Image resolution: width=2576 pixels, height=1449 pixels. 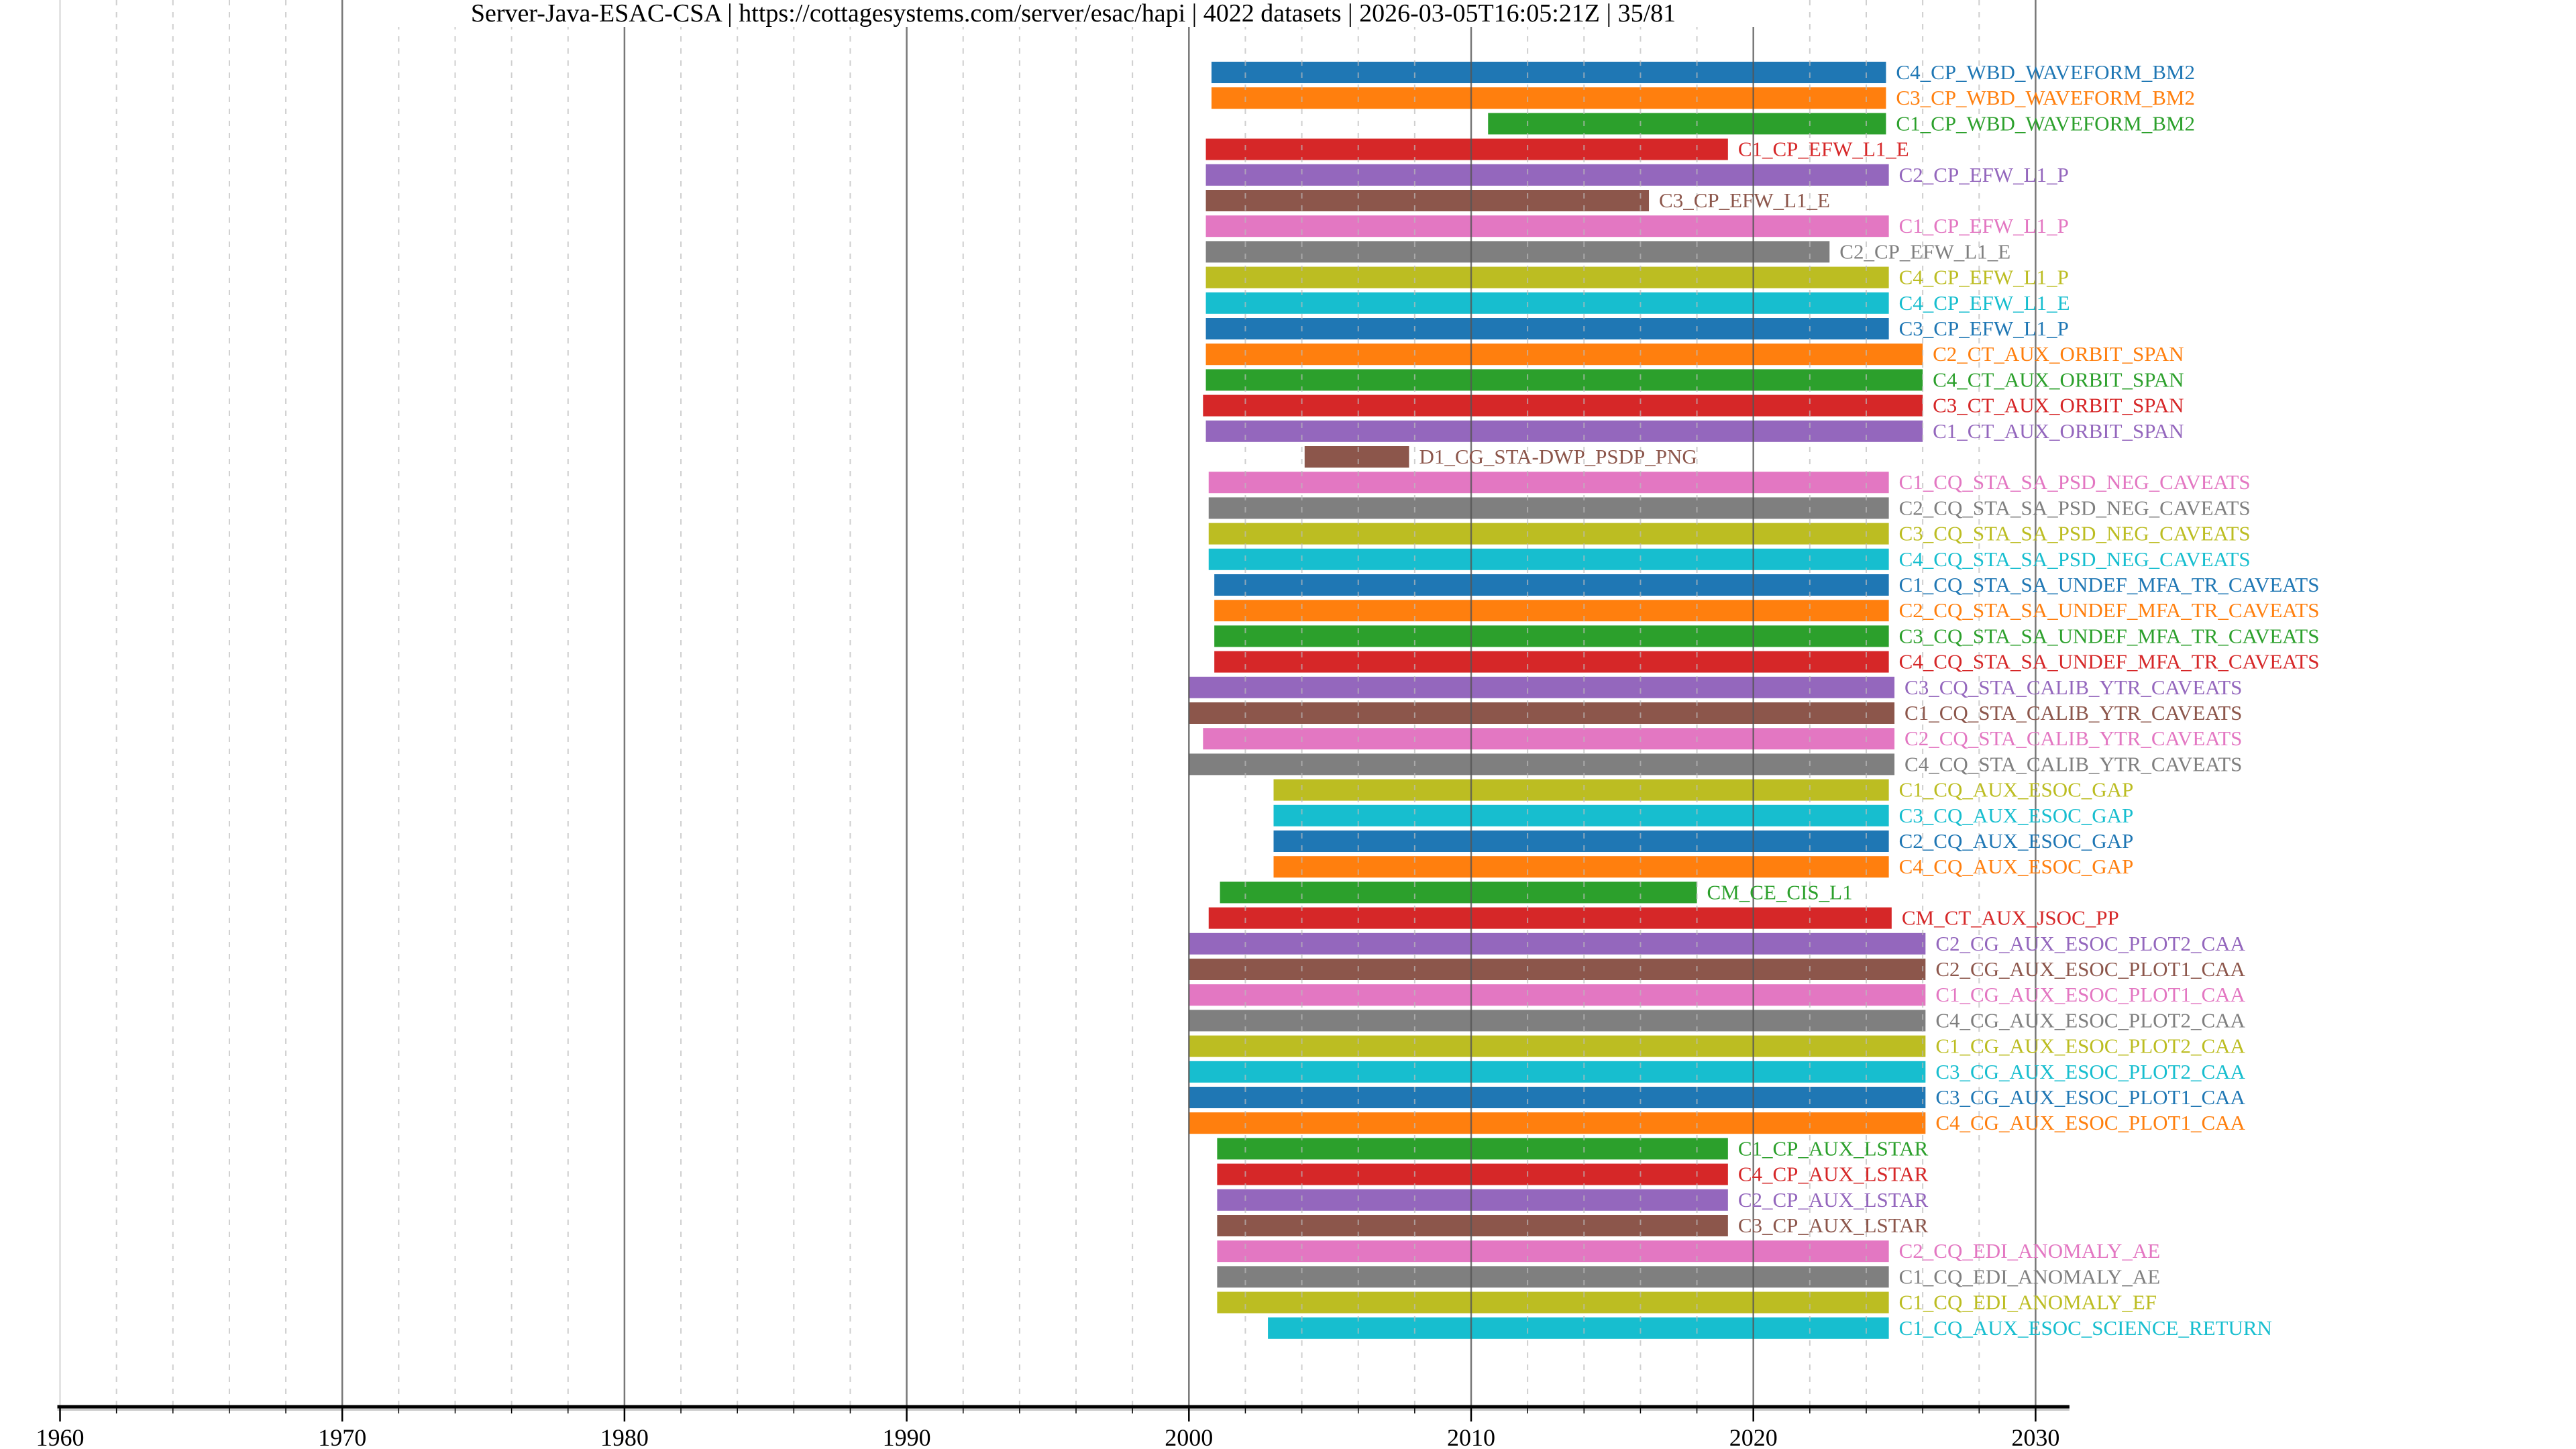 What do you see at coordinates (1833, 1148) in the screenshot?
I see `bar-label-C1_CP_AUX_LSTAR: C1_CP_AUX_LSTAR` at bounding box center [1833, 1148].